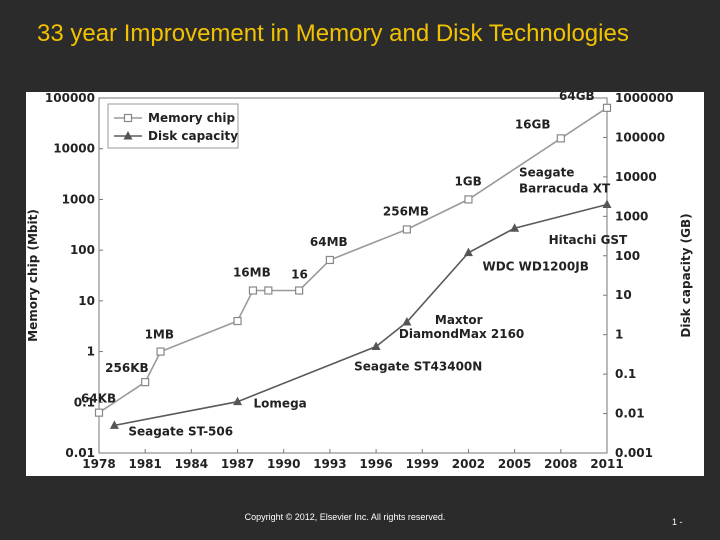 The height and width of the screenshot is (540, 720). What do you see at coordinates (640, 137) in the screenshot?
I see `y-right-tick-label: 100000` at bounding box center [640, 137].